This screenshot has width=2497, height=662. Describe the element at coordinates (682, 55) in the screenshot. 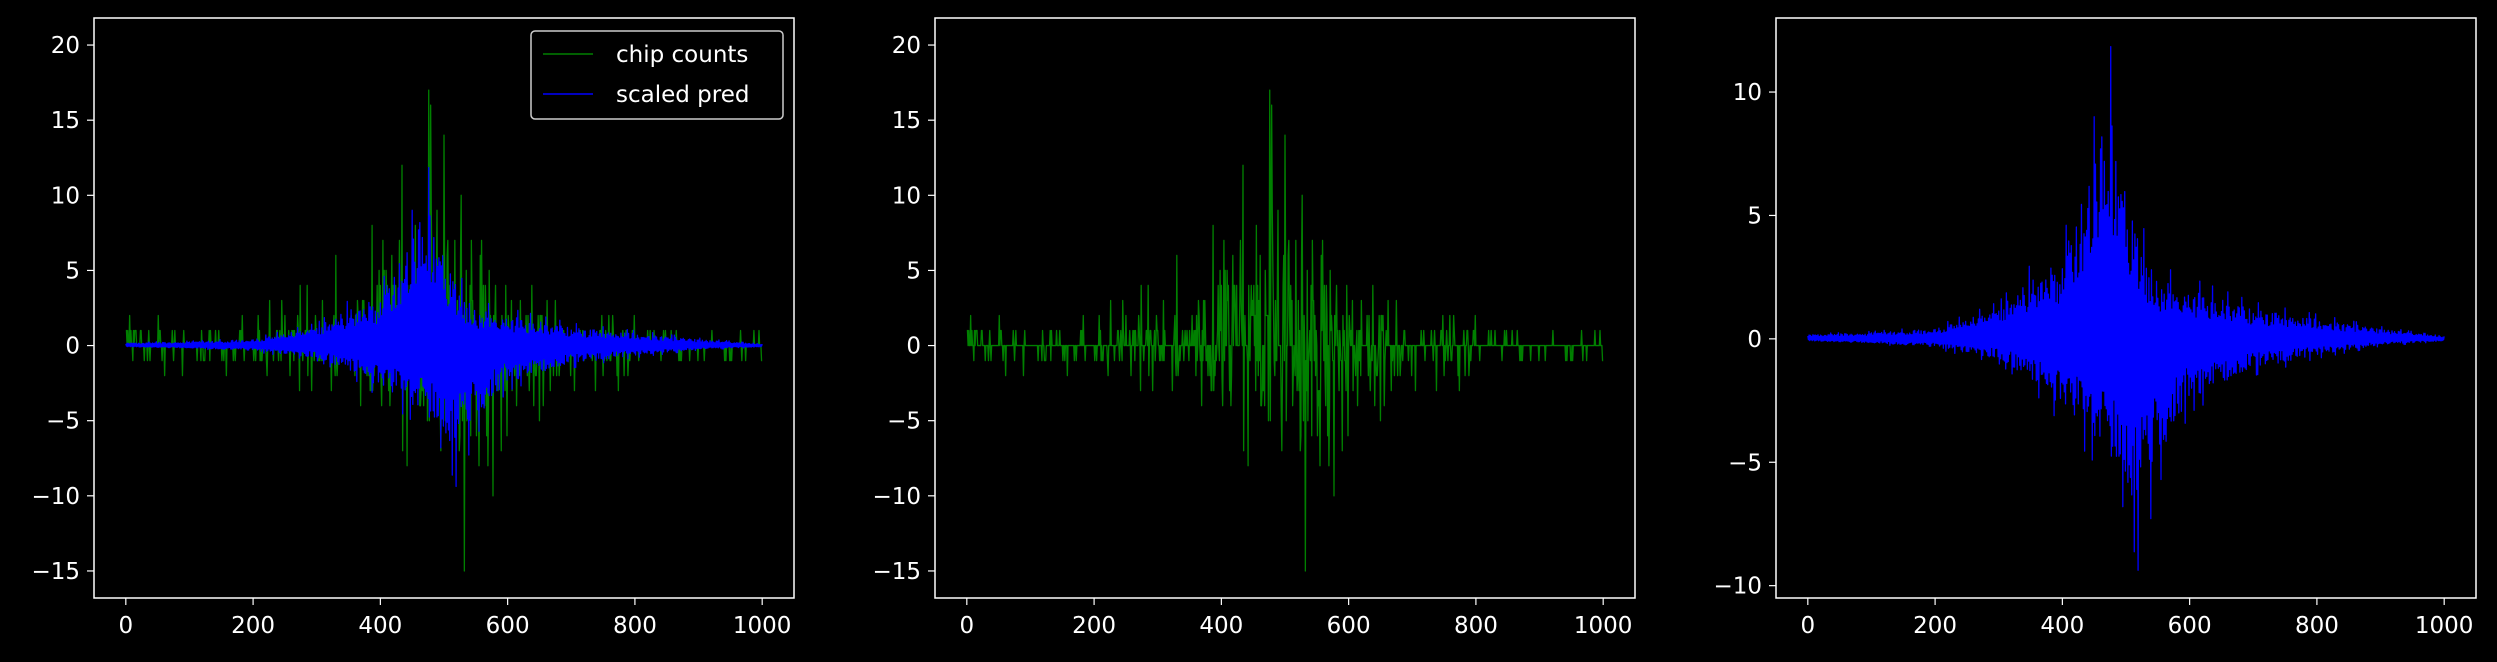

I see `legend-label-chip-counts: chip counts` at that location.